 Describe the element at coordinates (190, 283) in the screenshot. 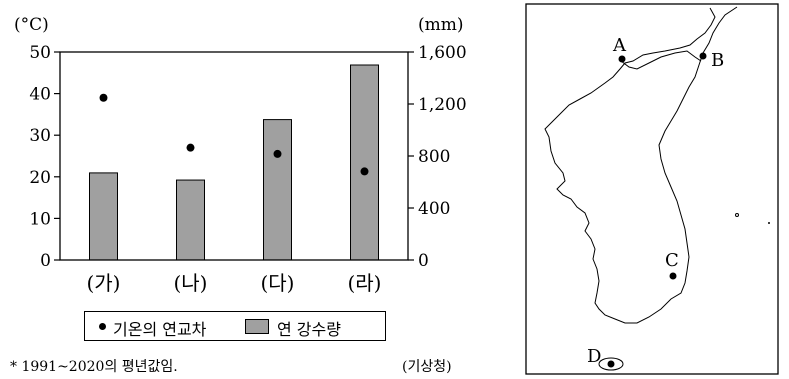

I see `x-category-label: (나)` at that location.